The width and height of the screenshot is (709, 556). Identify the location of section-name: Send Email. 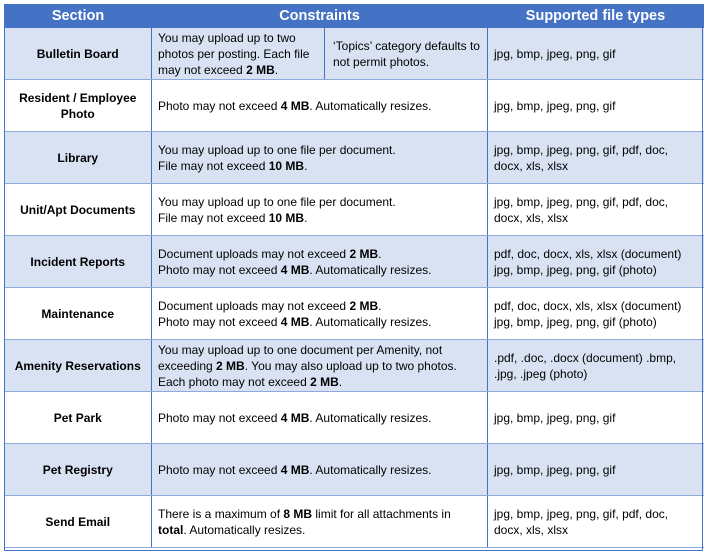
(78, 521).